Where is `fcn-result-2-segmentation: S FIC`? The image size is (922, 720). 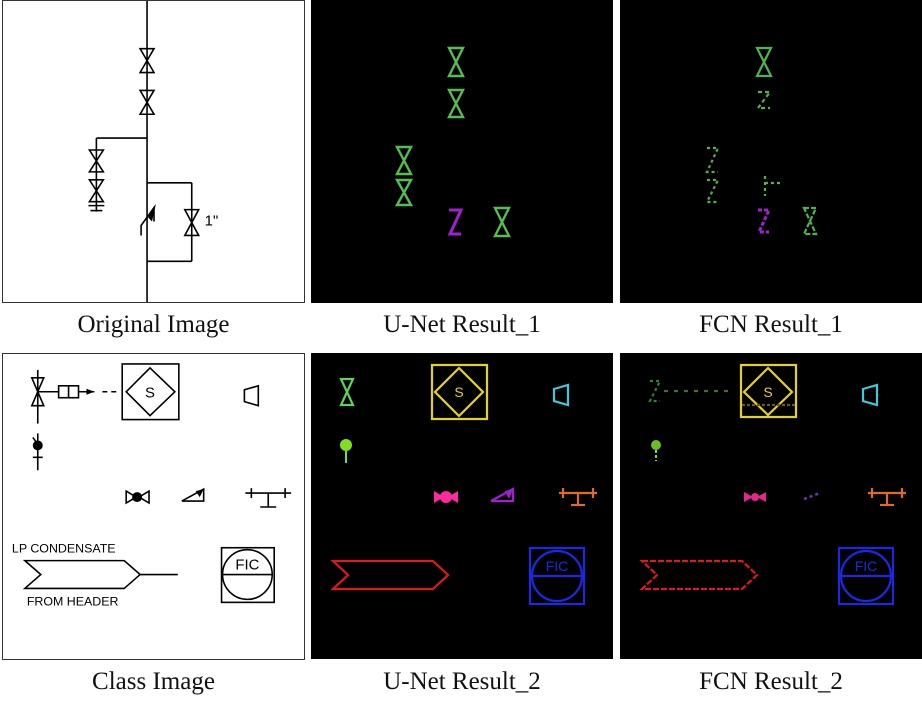 fcn-result-2-segmentation: S FIC is located at coordinates (772, 484).